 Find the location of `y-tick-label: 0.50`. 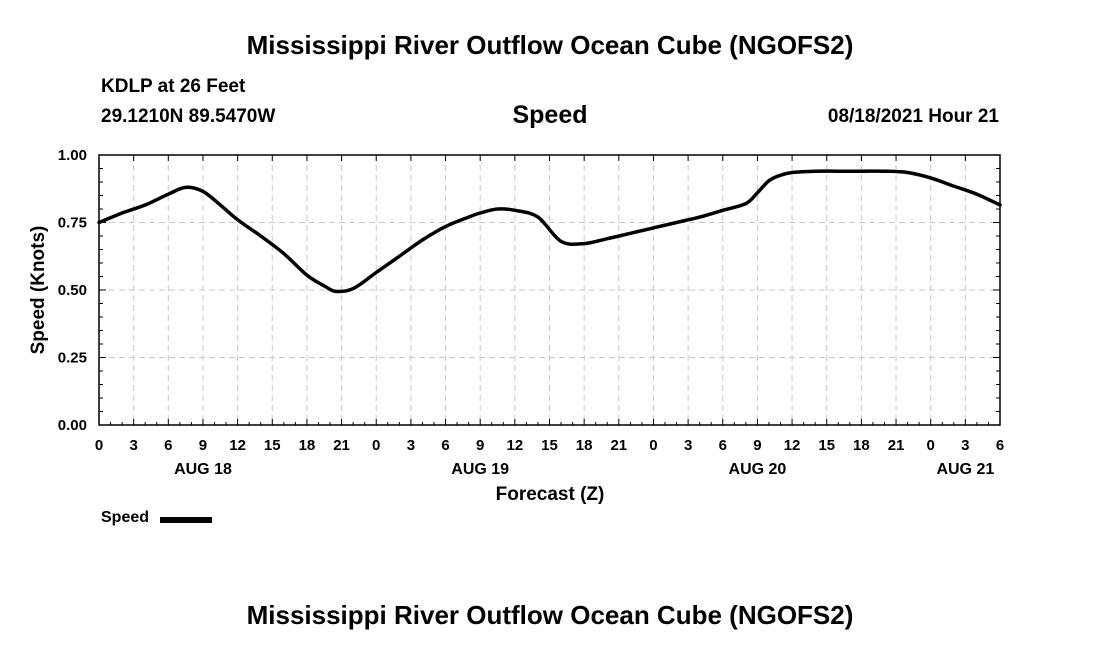

y-tick-label: 0.50 is located at coordinates (72, 290).